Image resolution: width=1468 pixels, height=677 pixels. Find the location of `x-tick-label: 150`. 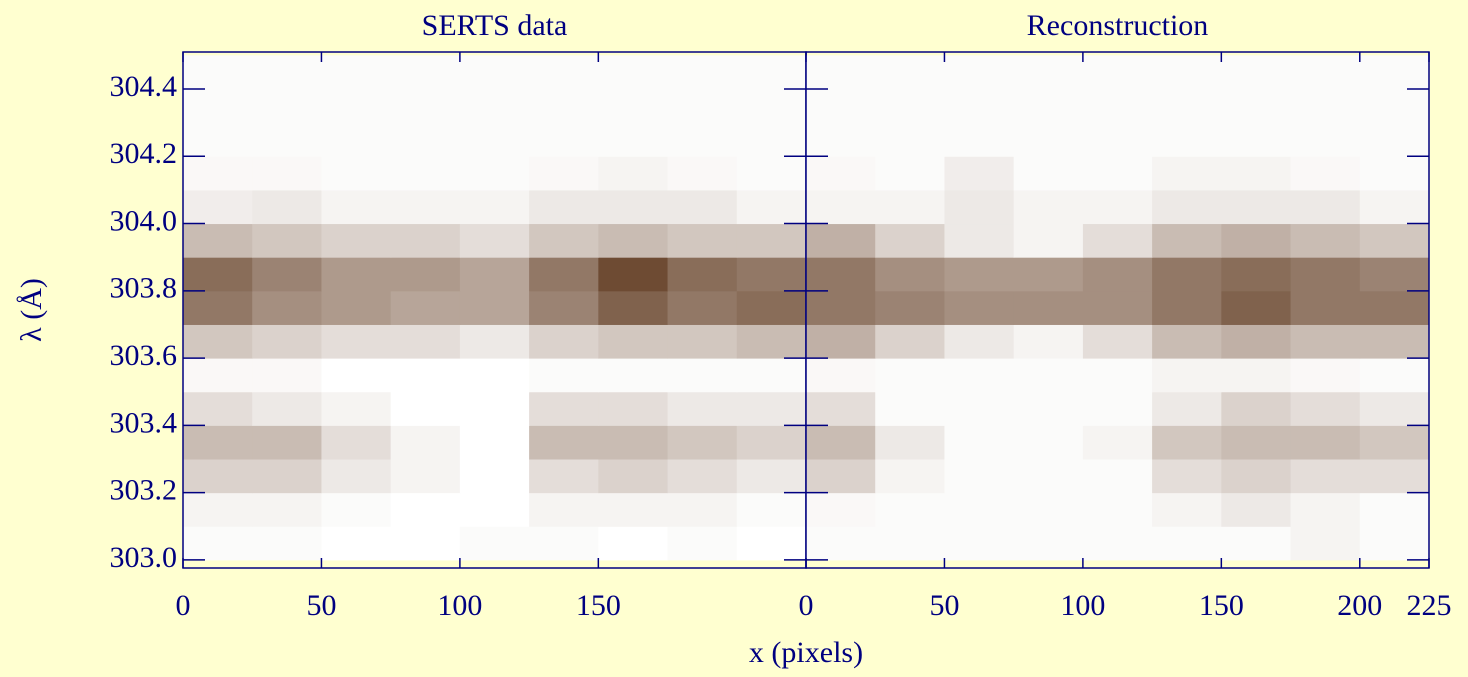

x-tick-label: 150 is located at coordinates (598, 605).